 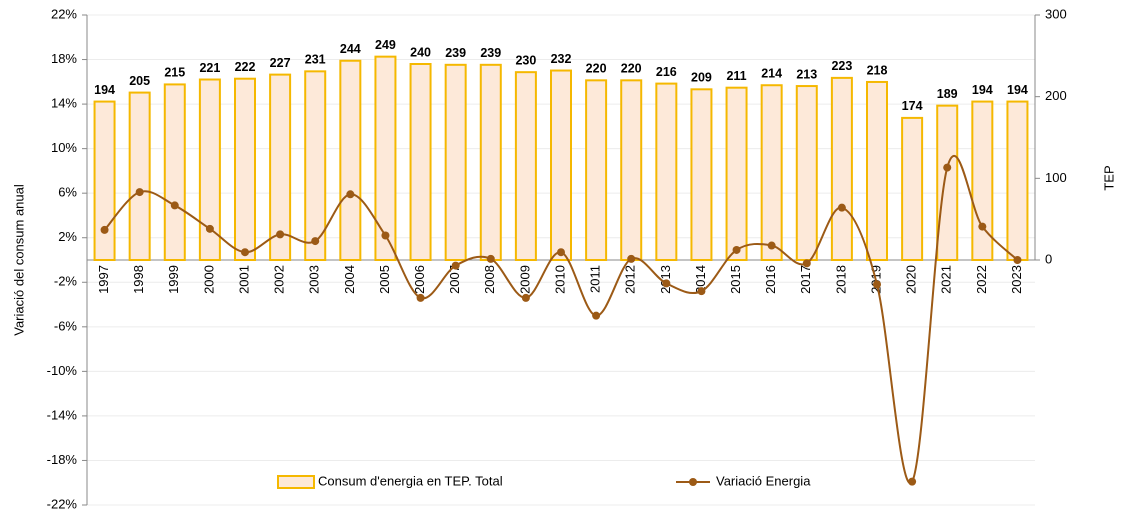 What do you see at coordinates (700, 279) in the screenshot?
I see `x-tick-label: 2014` at bounding box center [700, 279].